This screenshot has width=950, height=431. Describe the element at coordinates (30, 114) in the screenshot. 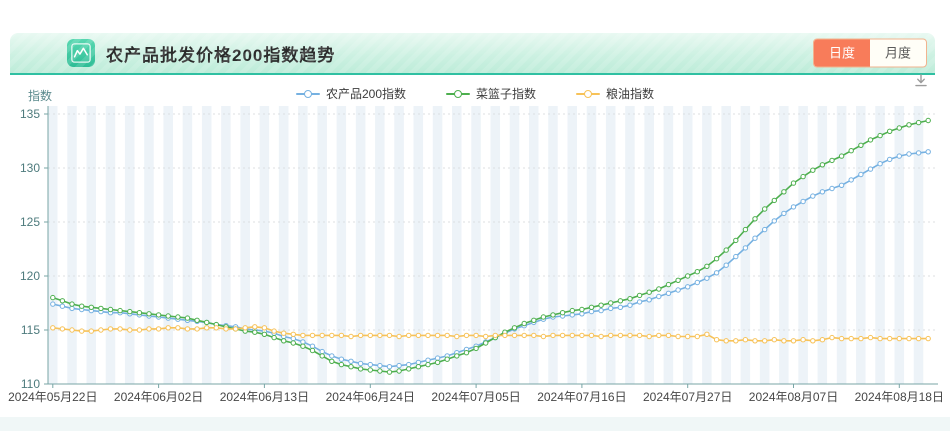

I see `y-tick-label: 135` at that location.